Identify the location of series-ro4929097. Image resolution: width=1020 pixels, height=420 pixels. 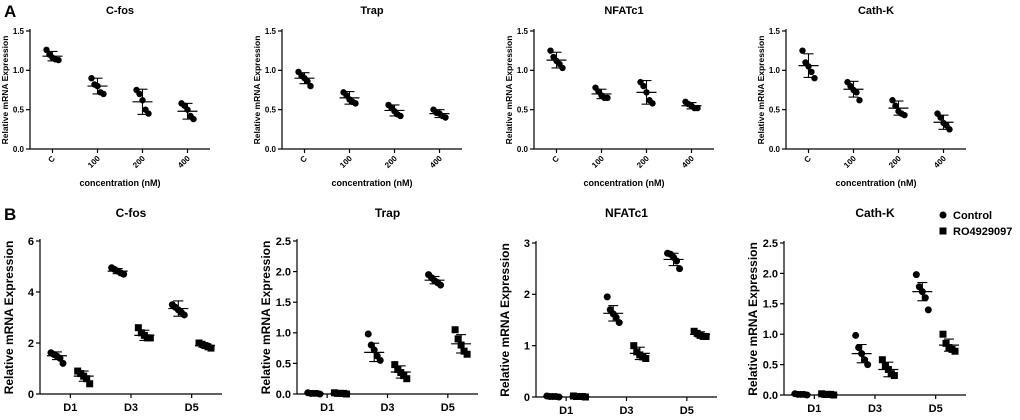
(888, 364).